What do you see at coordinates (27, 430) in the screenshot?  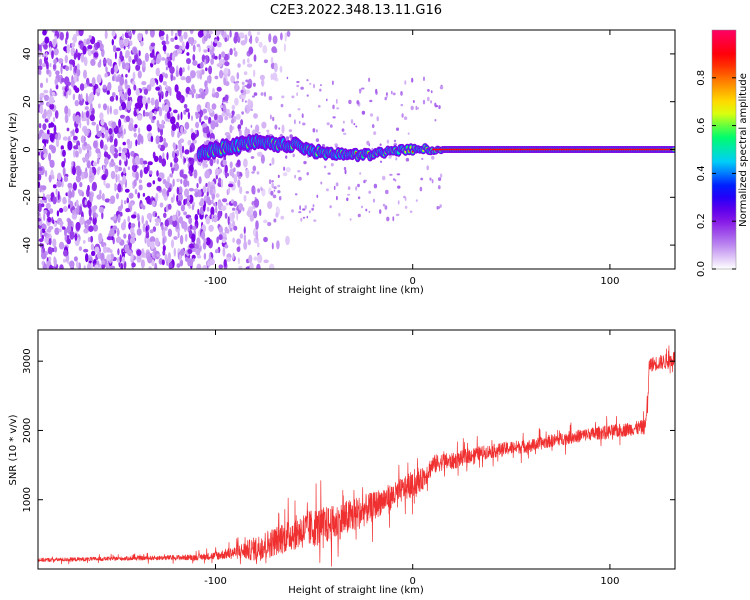 I see `snr-ytick-label: 2000` at bounding box center [27, 430].